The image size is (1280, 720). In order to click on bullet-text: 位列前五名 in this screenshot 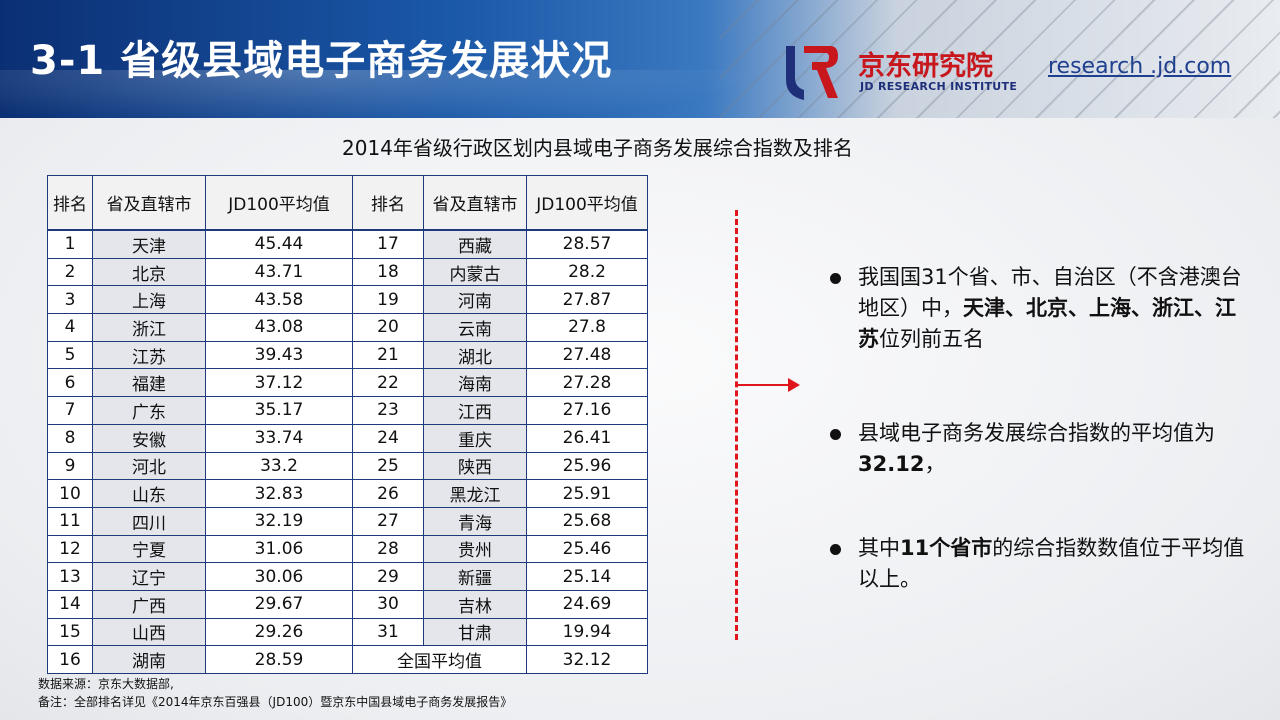, I will do `click(931, 339)`.